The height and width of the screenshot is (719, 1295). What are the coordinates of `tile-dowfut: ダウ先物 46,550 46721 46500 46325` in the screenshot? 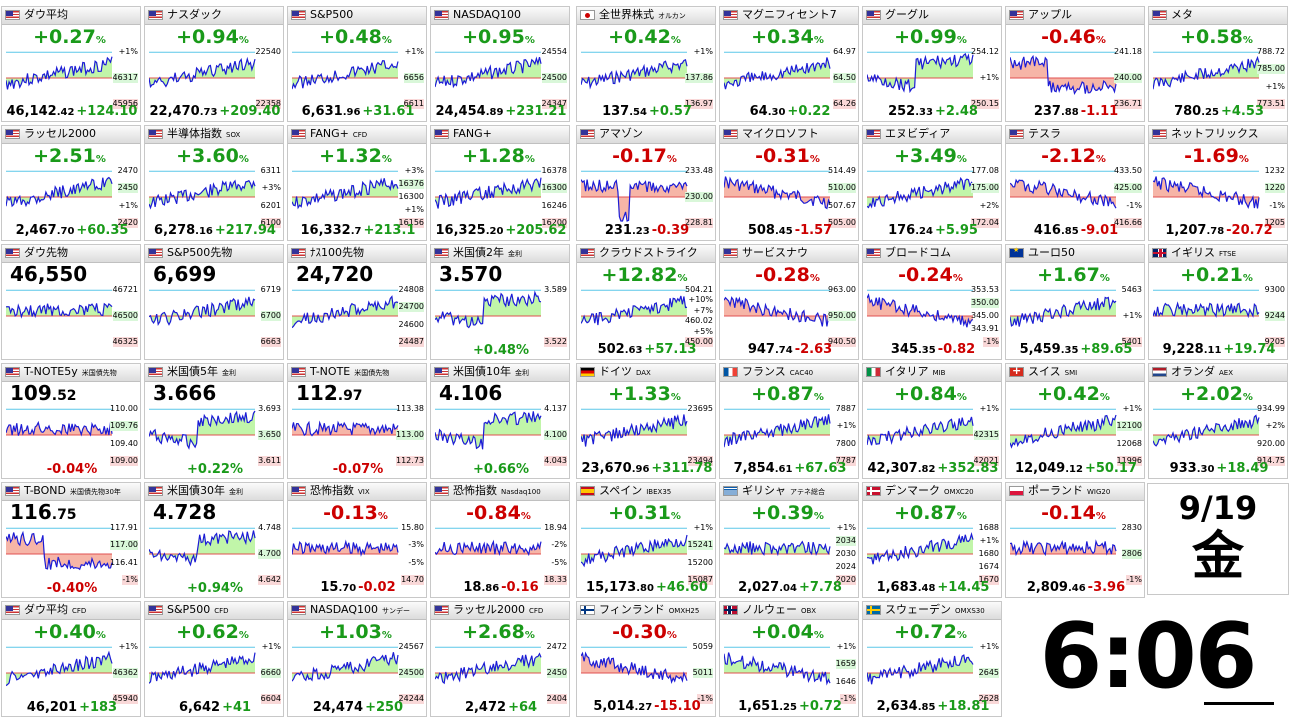 It's located at (71, 302).